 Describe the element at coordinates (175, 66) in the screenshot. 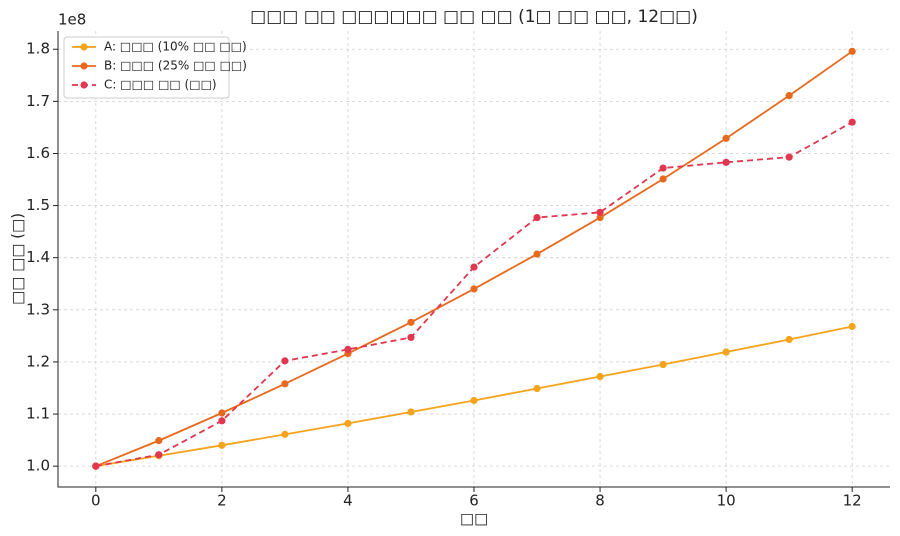

I see `legend-label: B: □□□ (25% □□ □□)` at that location.